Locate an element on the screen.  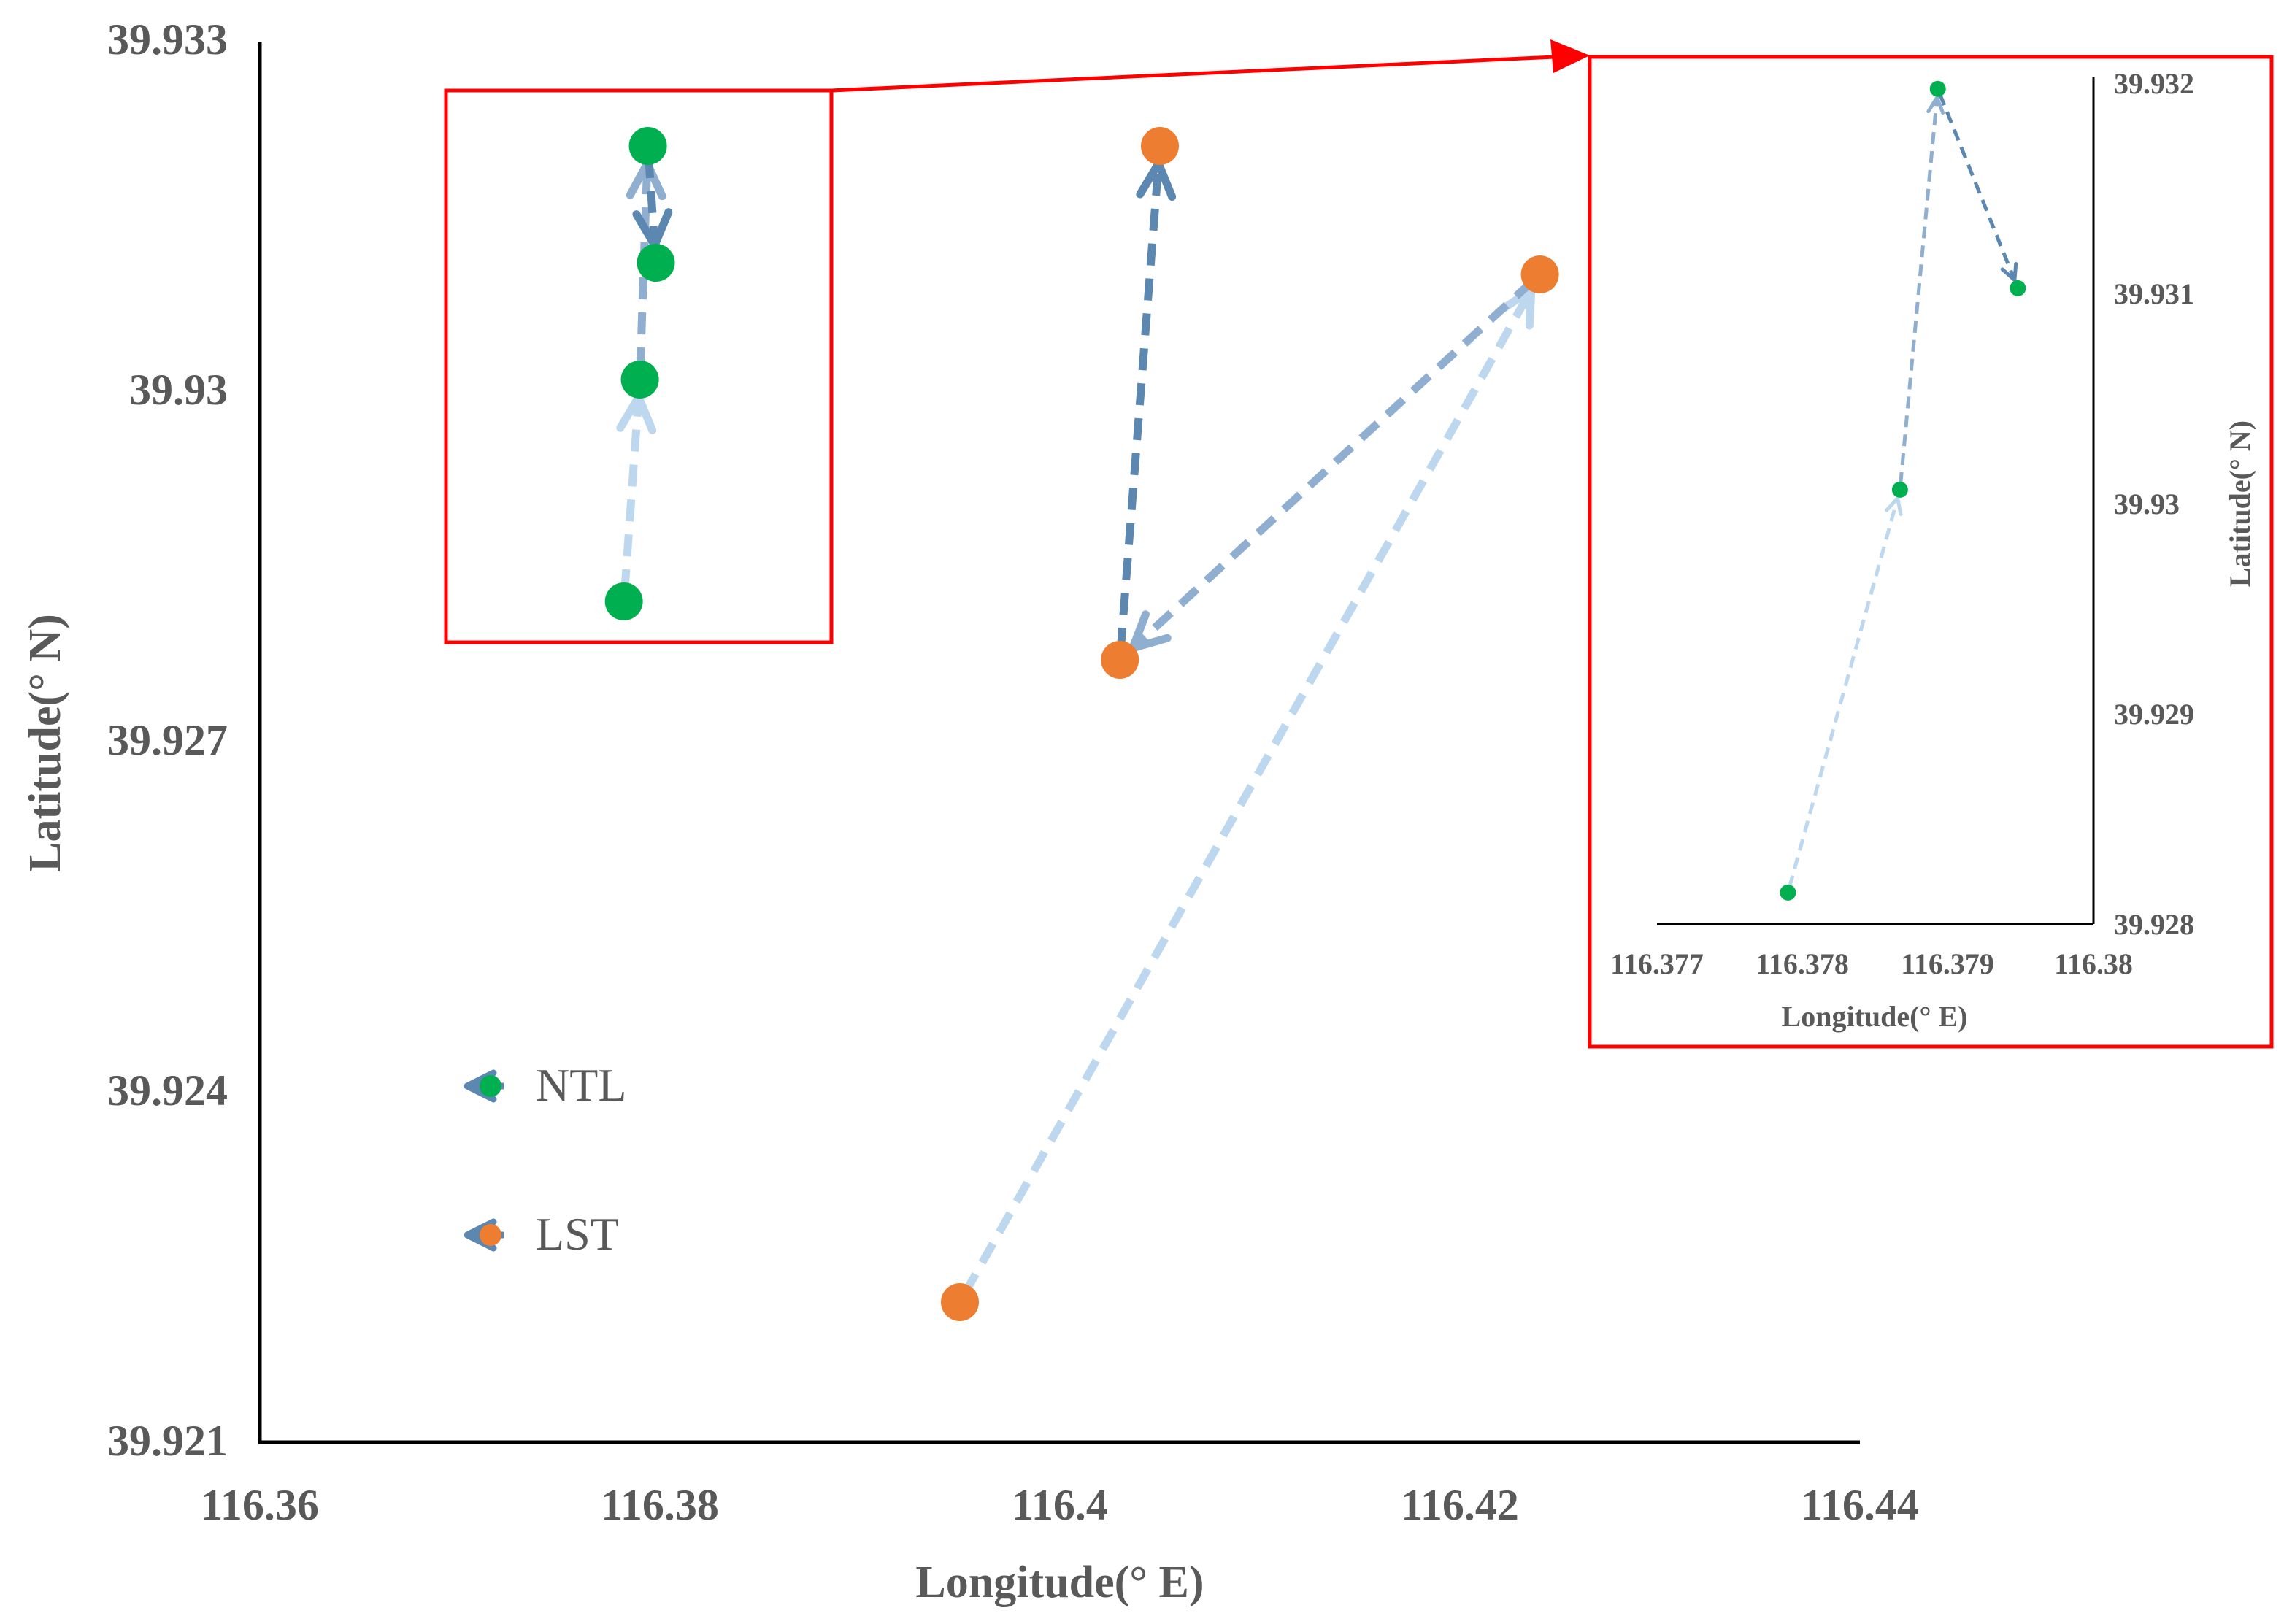
main-x-tick: 116.38 is located at coordinates (660, 1505).